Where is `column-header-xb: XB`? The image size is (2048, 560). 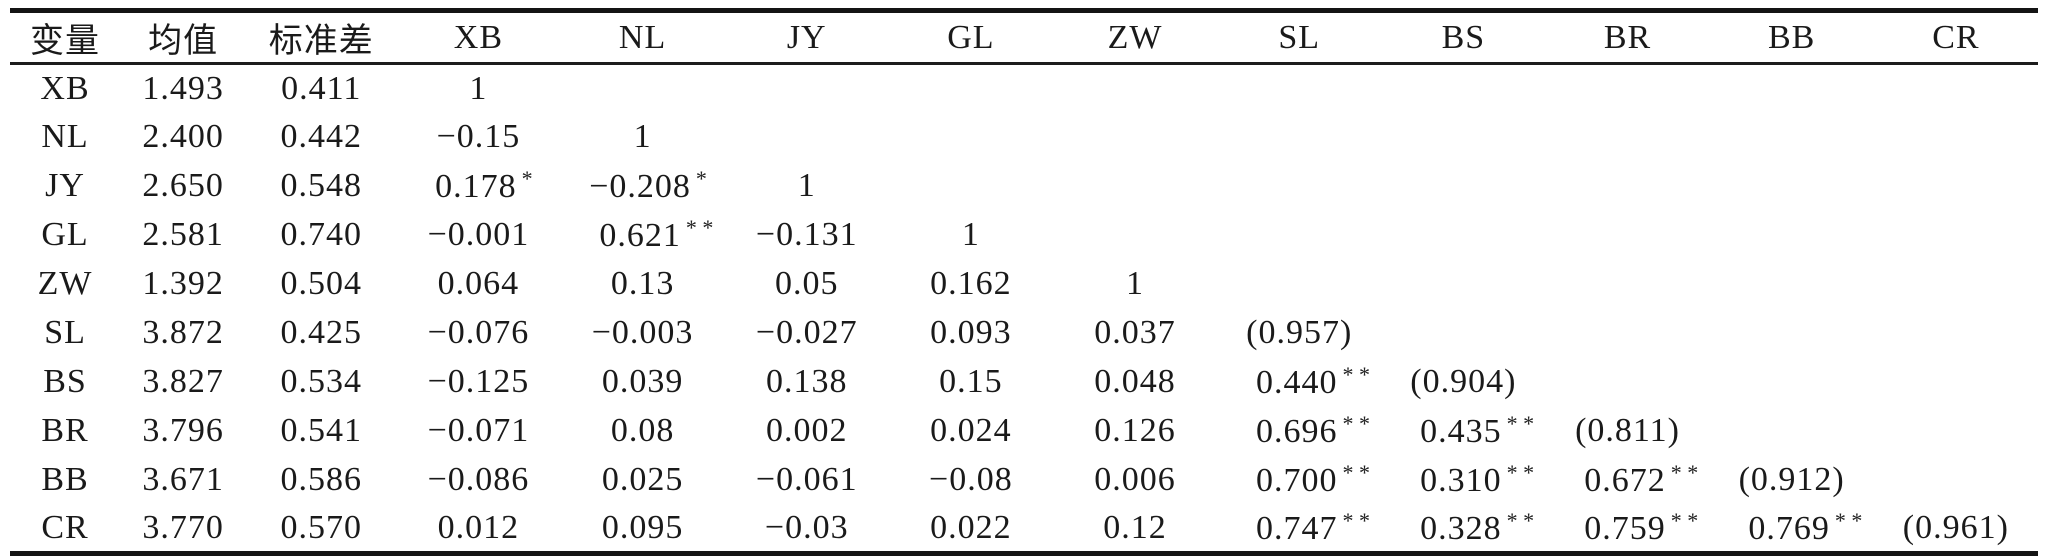 column-header-xb: XB is located at coordinates (478, 37).